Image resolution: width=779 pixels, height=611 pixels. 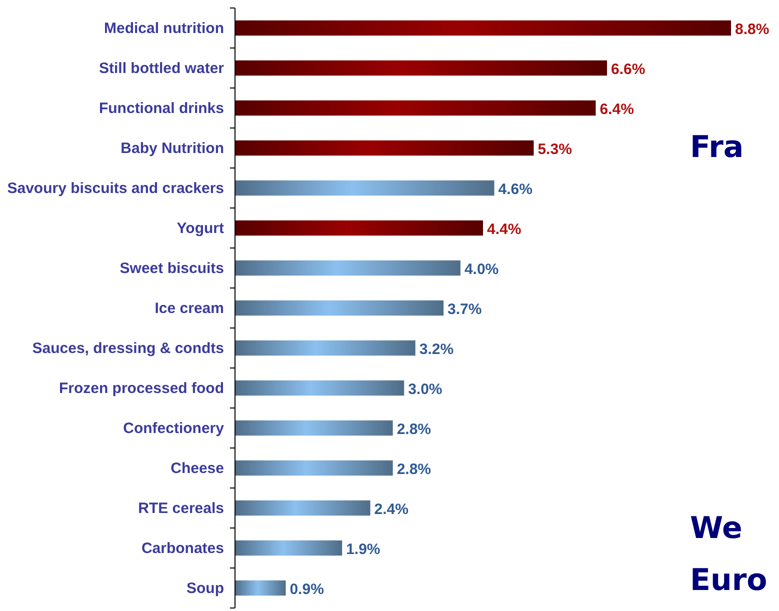 What do you see at coordinates (189, 308) in the screenshot?
I see `y-tick-label: Ice cream` at bounding box center [189, 308].